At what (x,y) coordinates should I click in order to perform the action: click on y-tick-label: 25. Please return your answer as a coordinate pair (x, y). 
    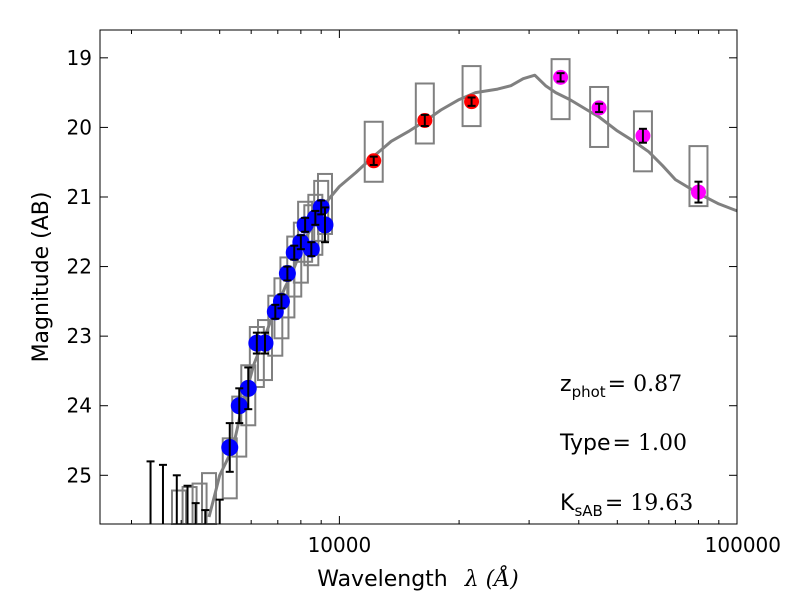
    Looking at the image, I should click on (79, 475).